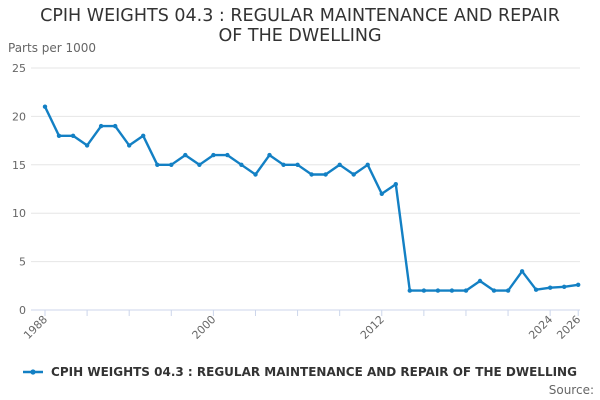  What do you see at coordinates (22, 262) in the screenshot?
I see `y-axis-tick-label: 5` at bounding box center [22, 262].